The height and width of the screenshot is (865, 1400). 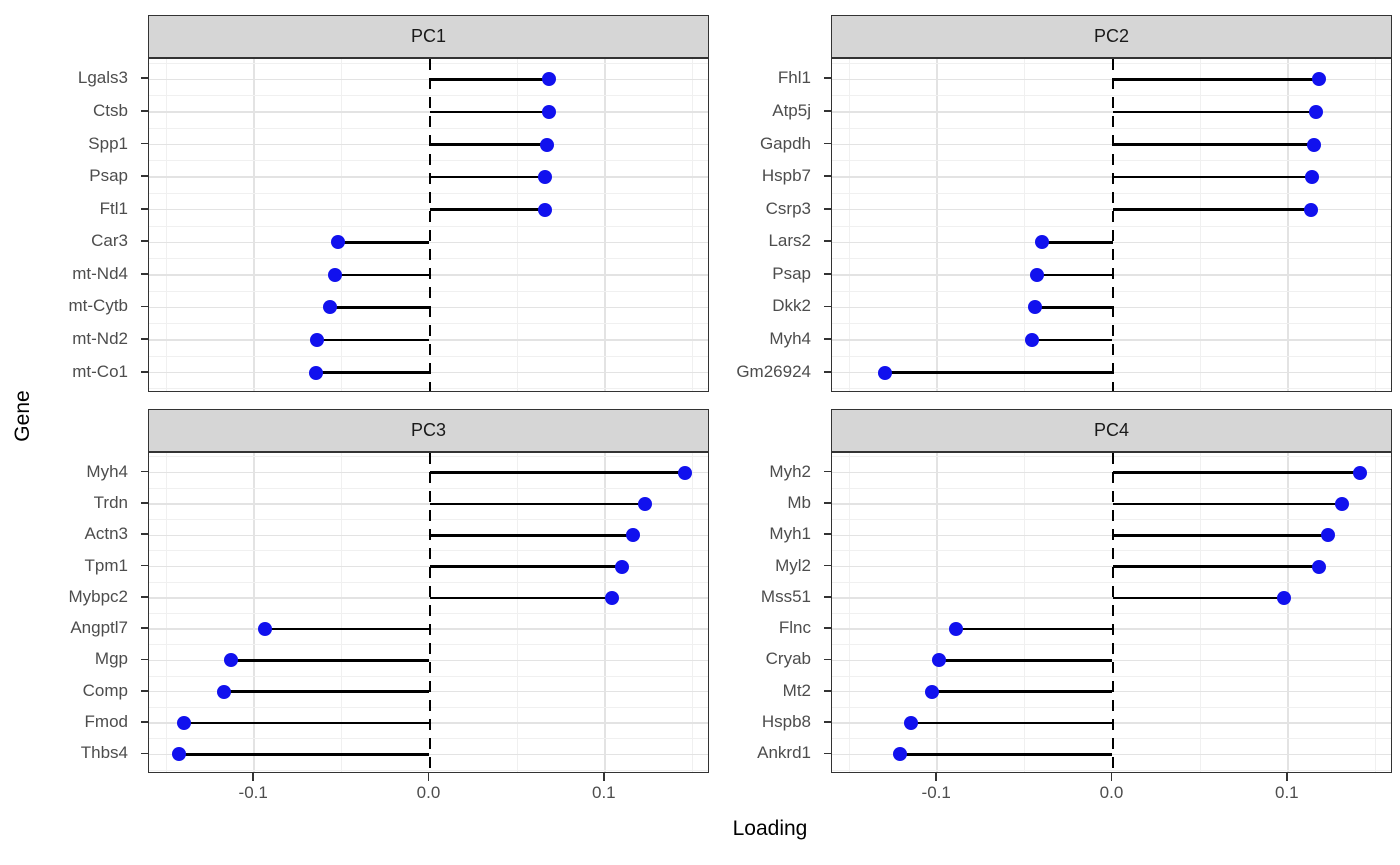 What do you see at coordinates (788, 659) in the screenshot?
I see `gene-tick-label: Cryab` at bounding box center [788, 659].